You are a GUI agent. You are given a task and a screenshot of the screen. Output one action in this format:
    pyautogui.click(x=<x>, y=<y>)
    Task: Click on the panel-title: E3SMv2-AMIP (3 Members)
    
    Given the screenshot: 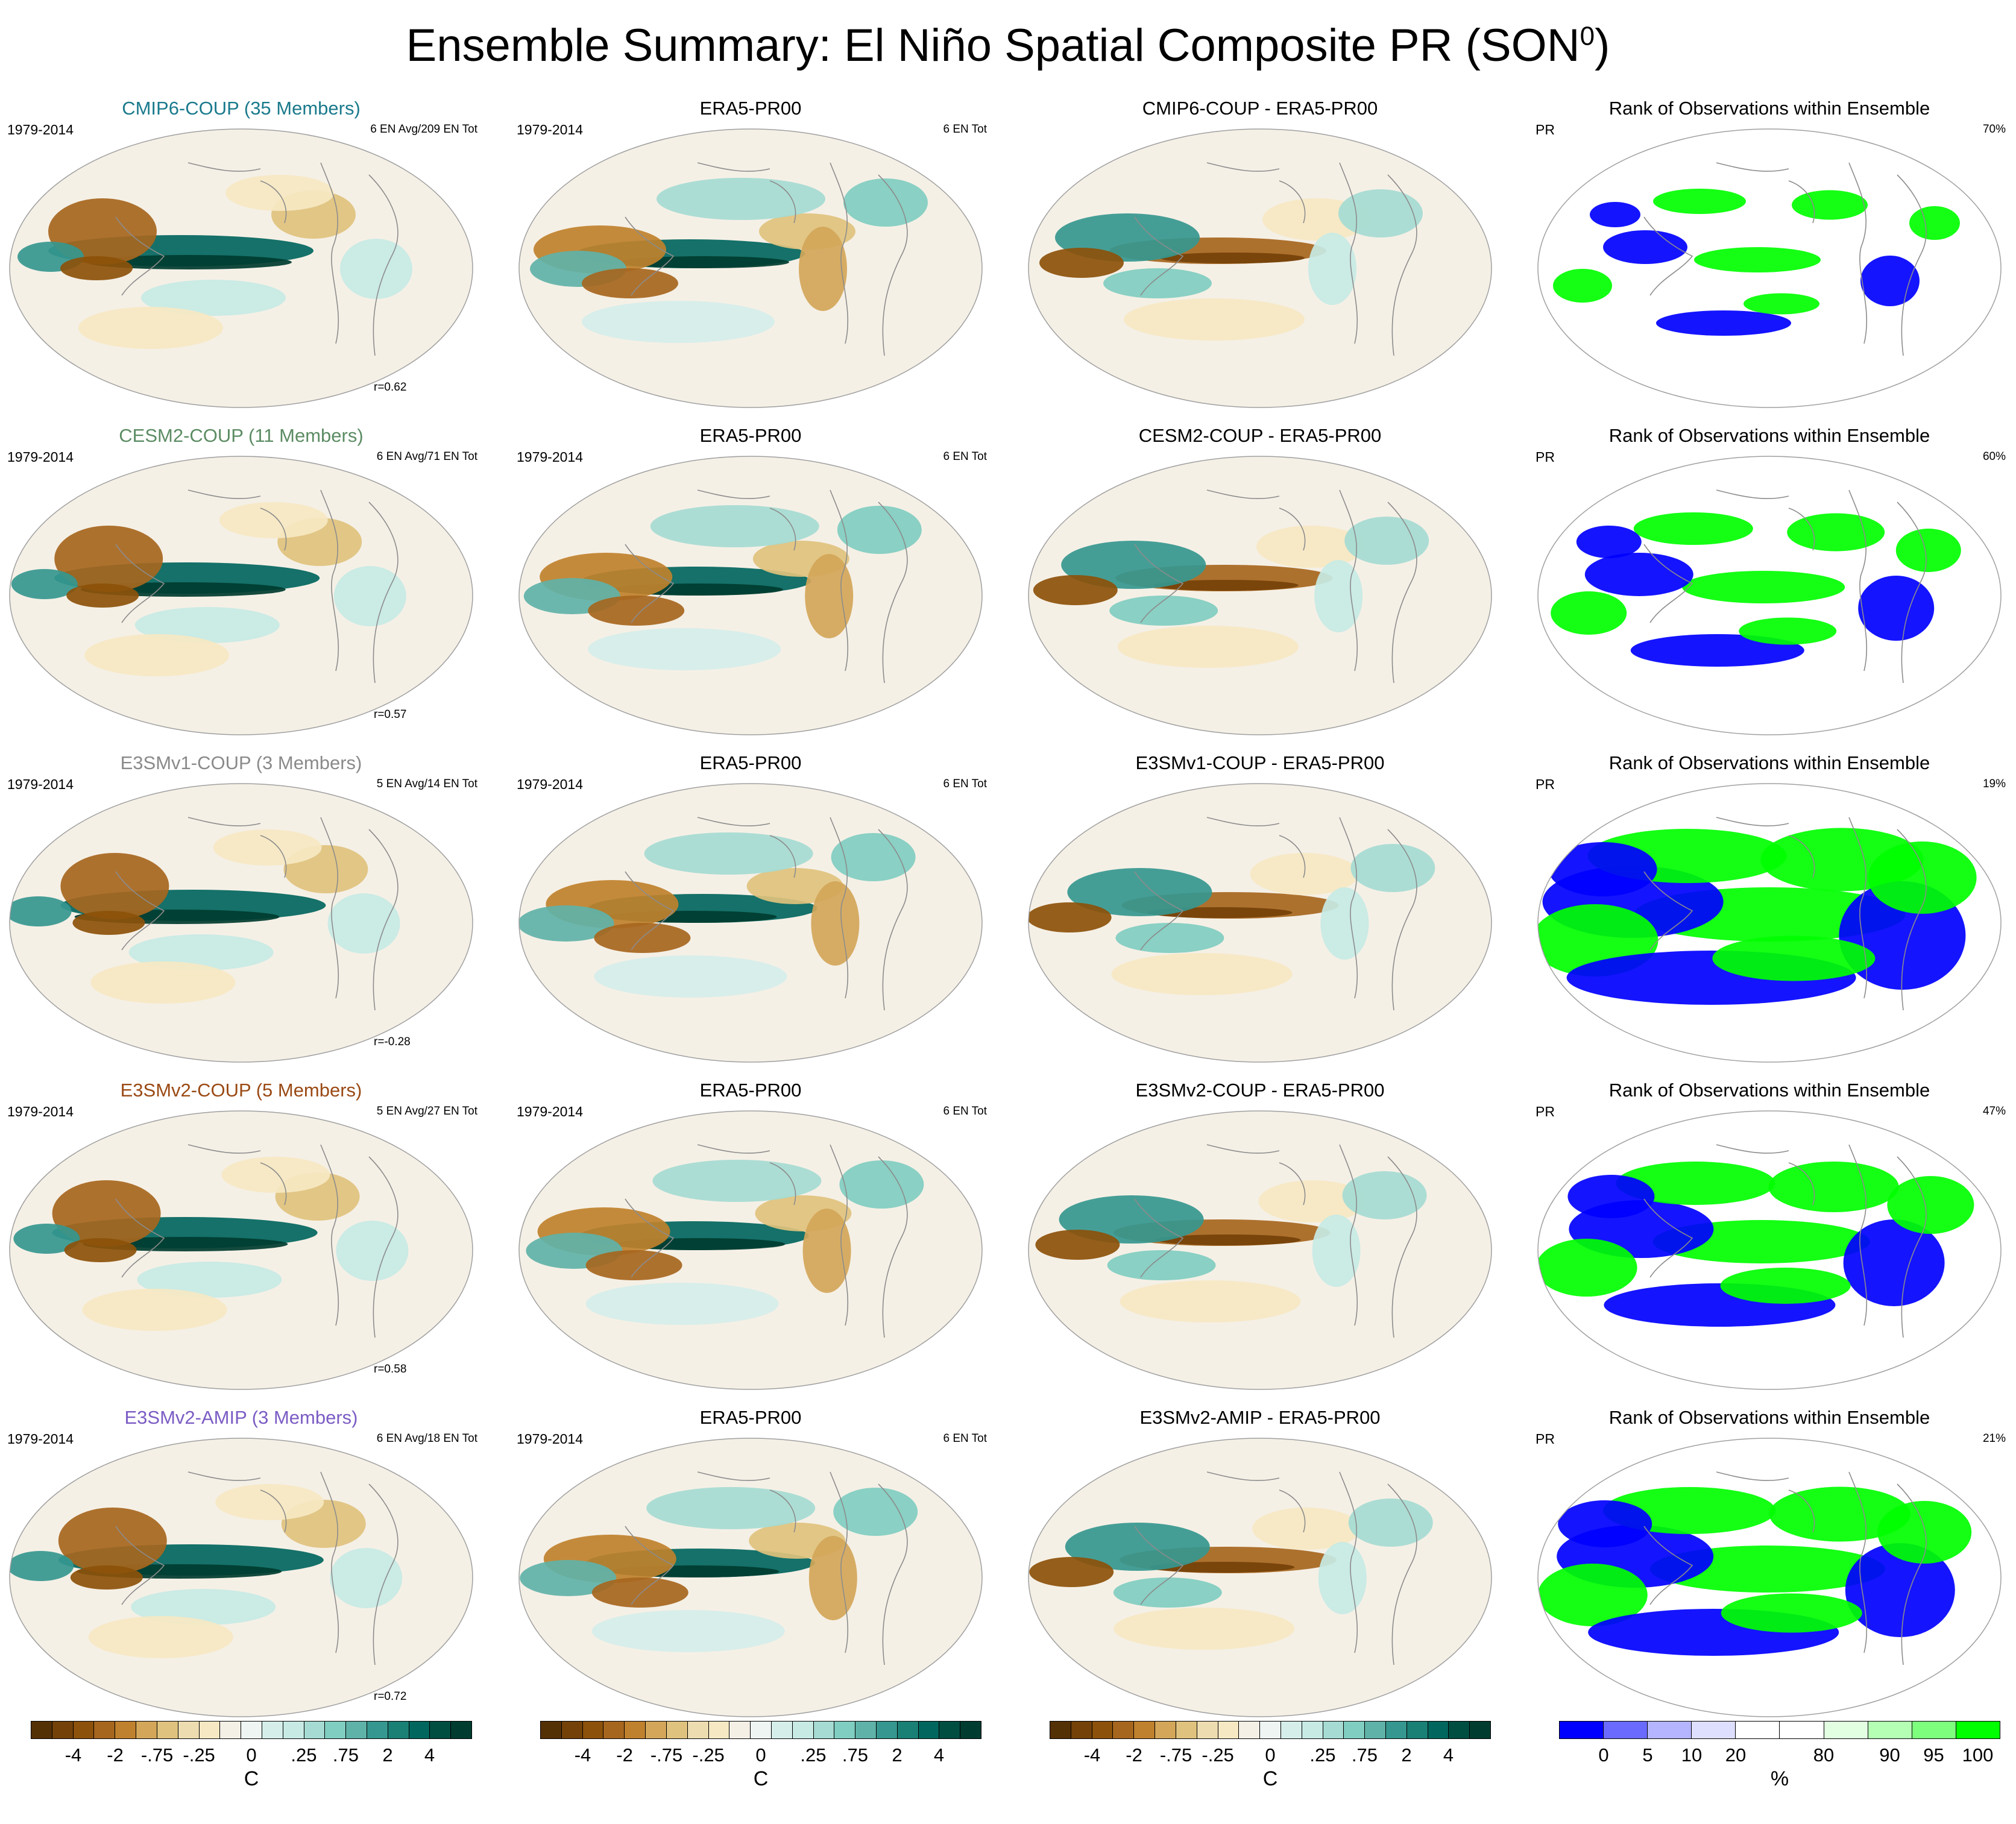 What is the action you would take?
    pyautogui.click(x=241, y=1417)
    